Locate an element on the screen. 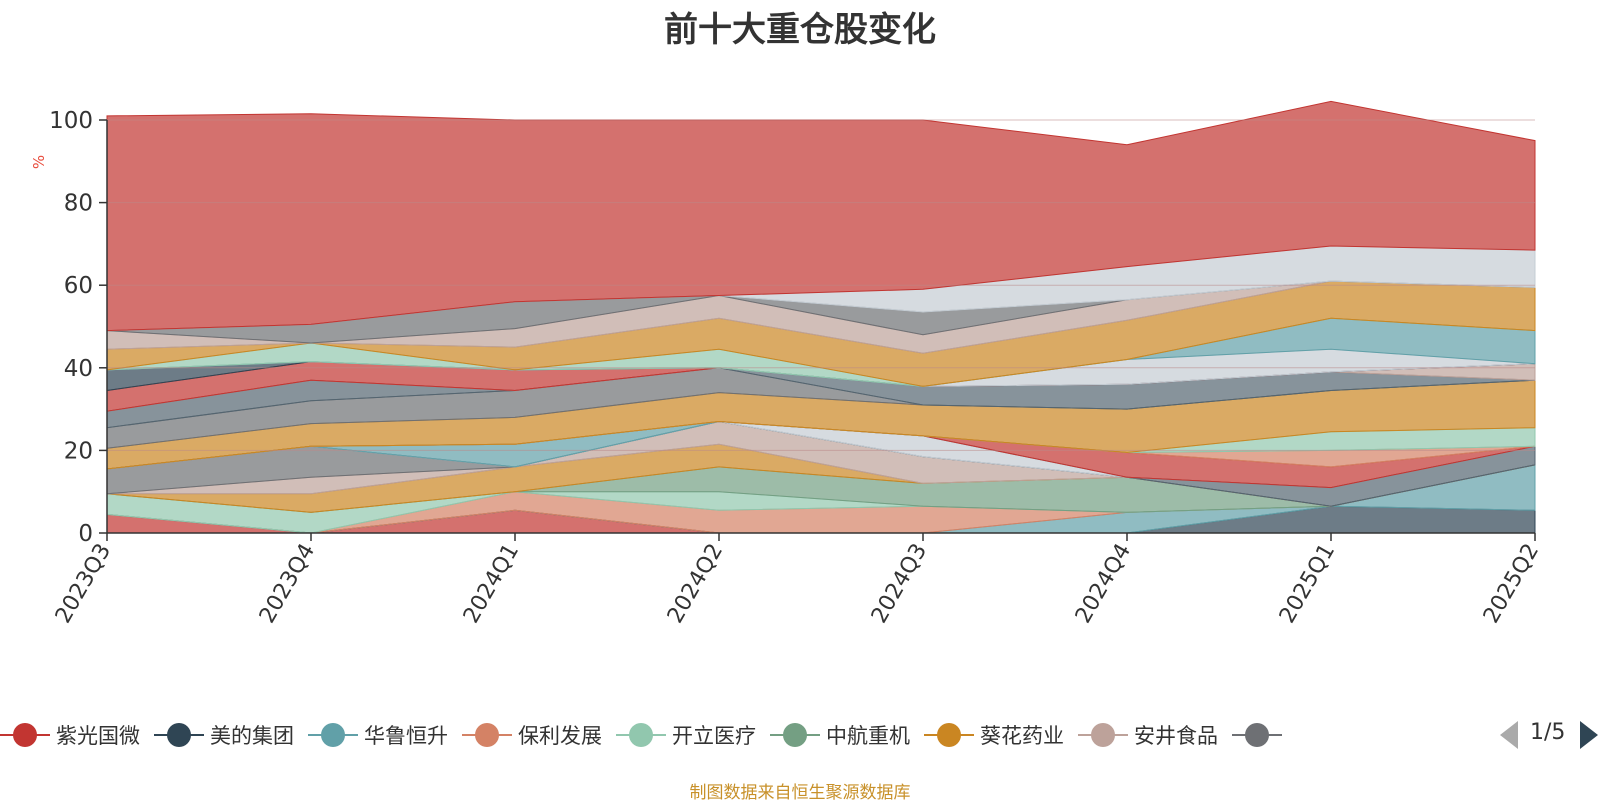  x-tick-label: 2024Q3 is located at coordinates (899, 584).